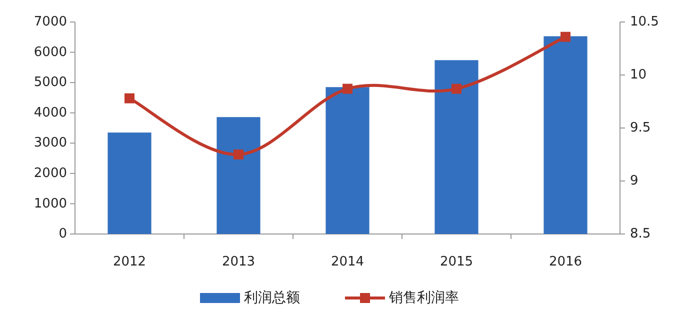 This screenshot has height=332, width=684. I want to click on y2-tick-label: 10.5, so click(644, 22).